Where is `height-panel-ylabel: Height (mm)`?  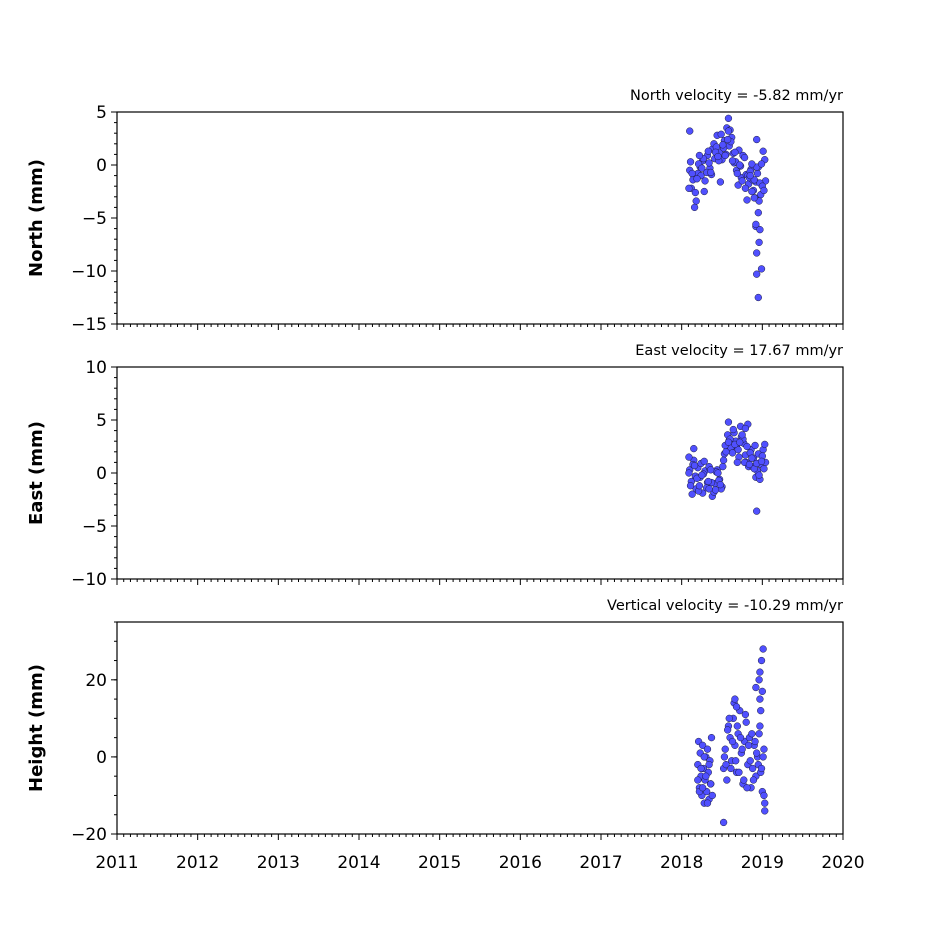 height-panel-ylabel: Height (mm) is located at coordinates (36, 728).